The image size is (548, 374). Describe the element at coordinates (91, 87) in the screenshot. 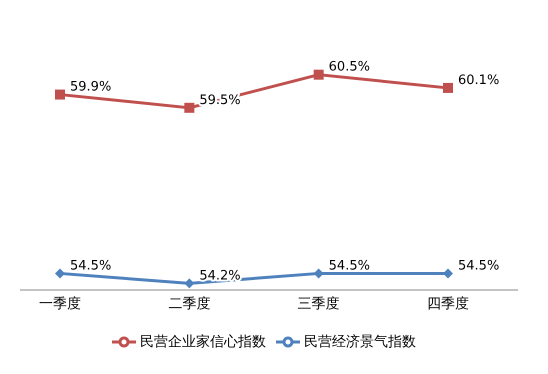

I see `data-label: 59.9%` at that location.